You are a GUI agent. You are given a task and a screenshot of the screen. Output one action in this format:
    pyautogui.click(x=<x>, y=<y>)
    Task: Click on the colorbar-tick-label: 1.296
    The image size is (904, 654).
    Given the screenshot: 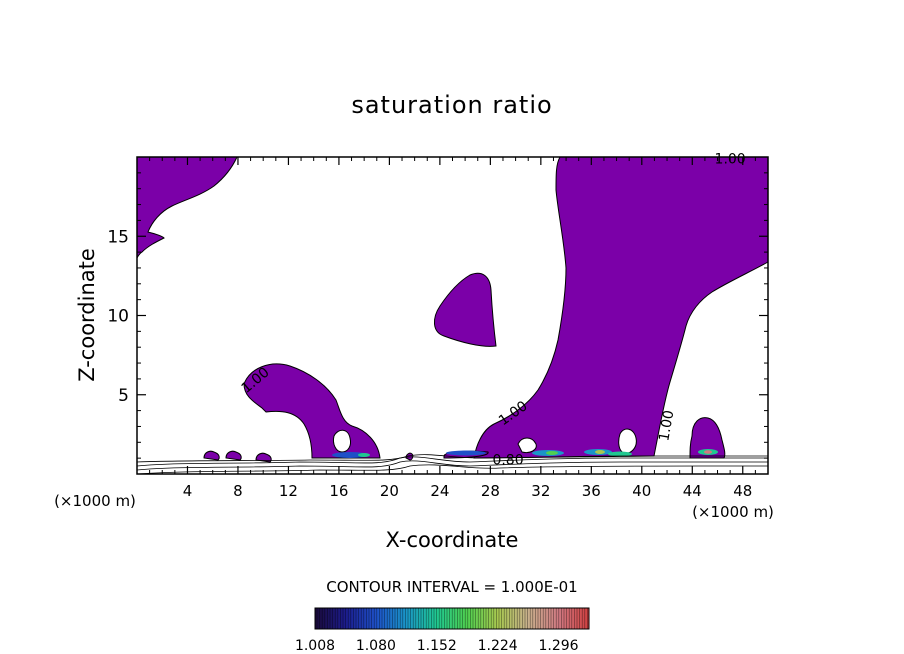 What is the action you would take?
    pyautogui.click(x=559, y=646)
    